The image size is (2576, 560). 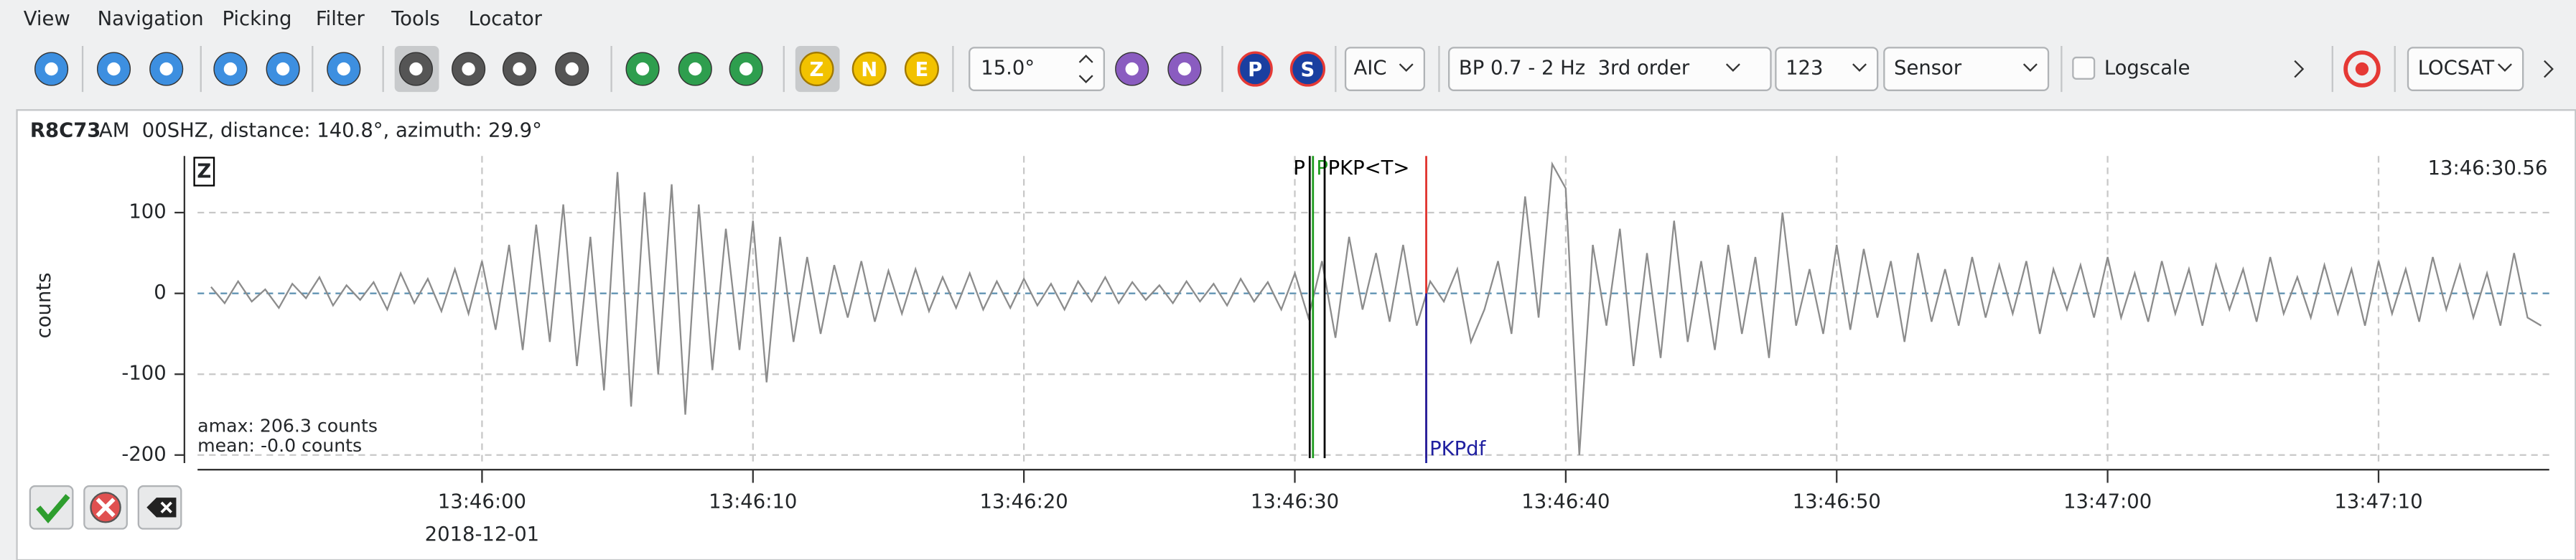 What do you see at coordinates (65, 130) in the screenshot?
I see `station-code: R8C73` at bounding box center [65, 130].